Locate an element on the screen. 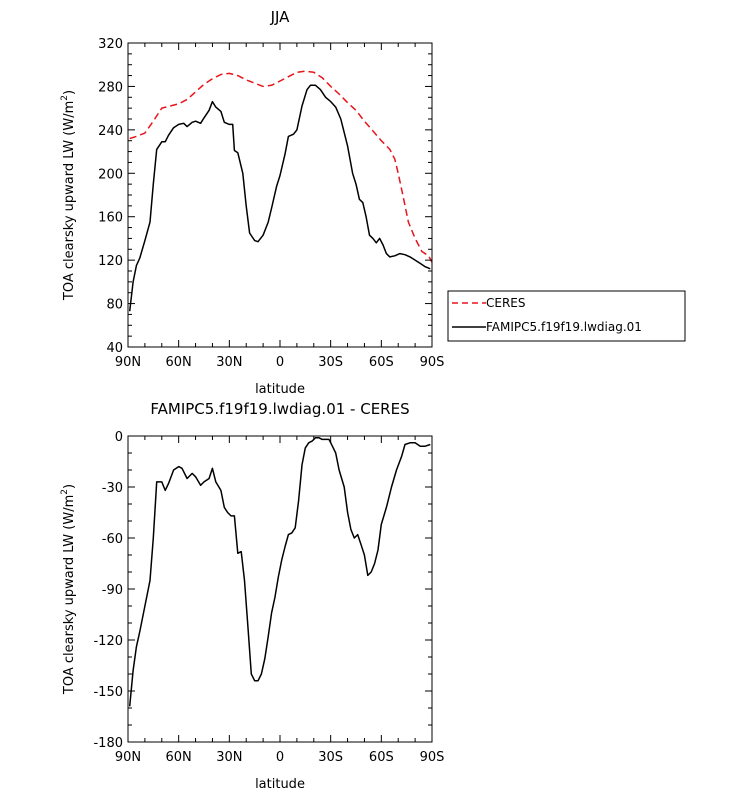 The width and height of the screenshot is (733, 798). y-tick-label: 80 is located at coordinates (114, 305).